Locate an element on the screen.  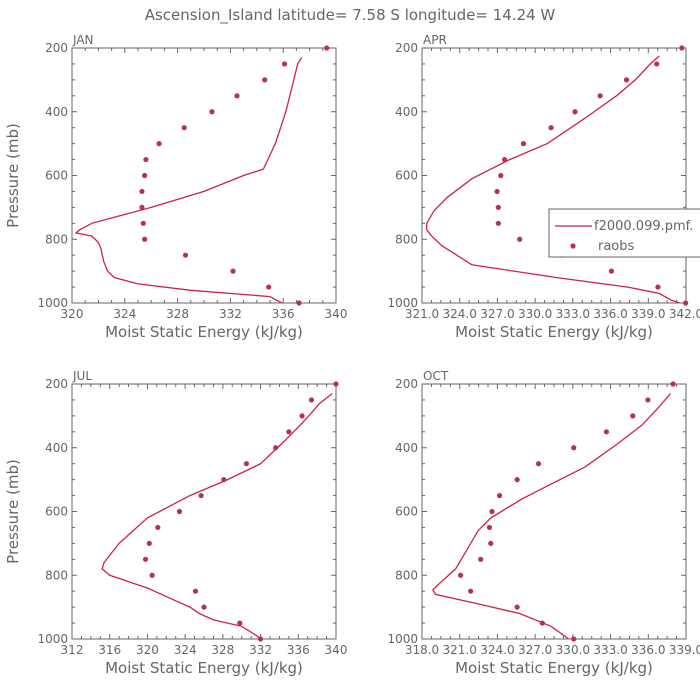
panel-label: JAN is located at coordinates (83, 40).